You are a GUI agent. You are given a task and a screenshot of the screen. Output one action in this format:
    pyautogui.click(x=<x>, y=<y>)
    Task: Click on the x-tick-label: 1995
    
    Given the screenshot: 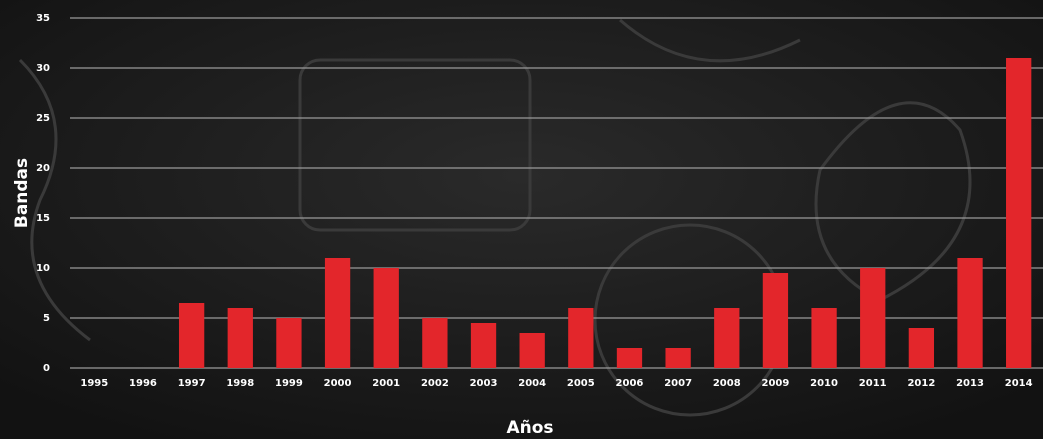 What is the action you would take?
    pyautogui.click(x=94, y=383)
    